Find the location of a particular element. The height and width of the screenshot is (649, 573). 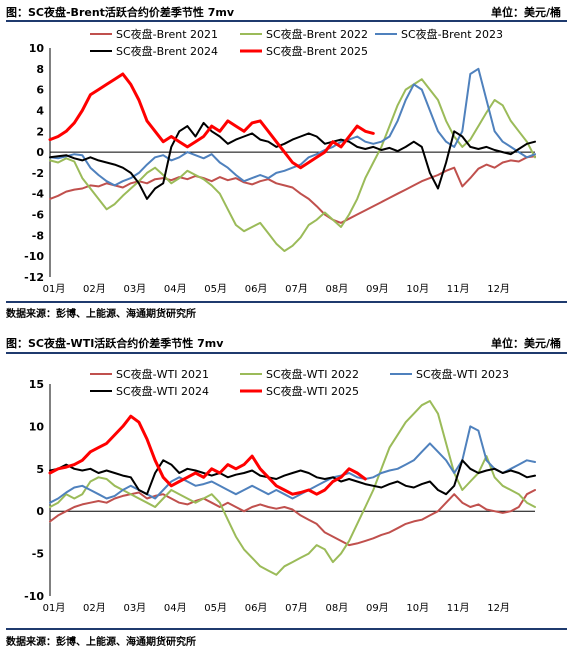

y-tick-label: 2 is located at coordinates (40, 131).